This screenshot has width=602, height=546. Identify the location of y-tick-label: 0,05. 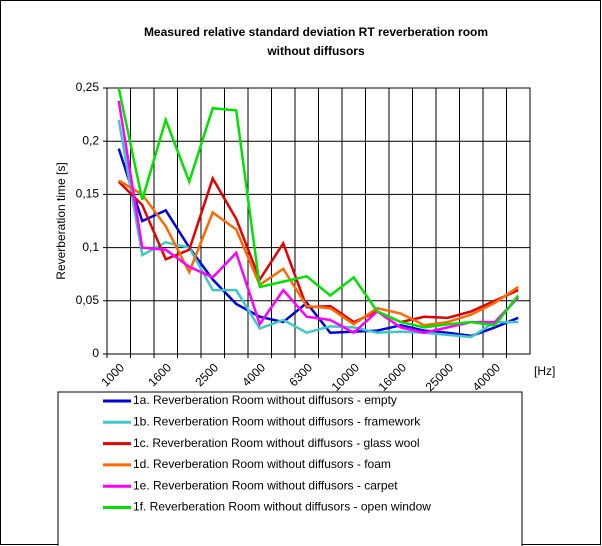
(88, 300).